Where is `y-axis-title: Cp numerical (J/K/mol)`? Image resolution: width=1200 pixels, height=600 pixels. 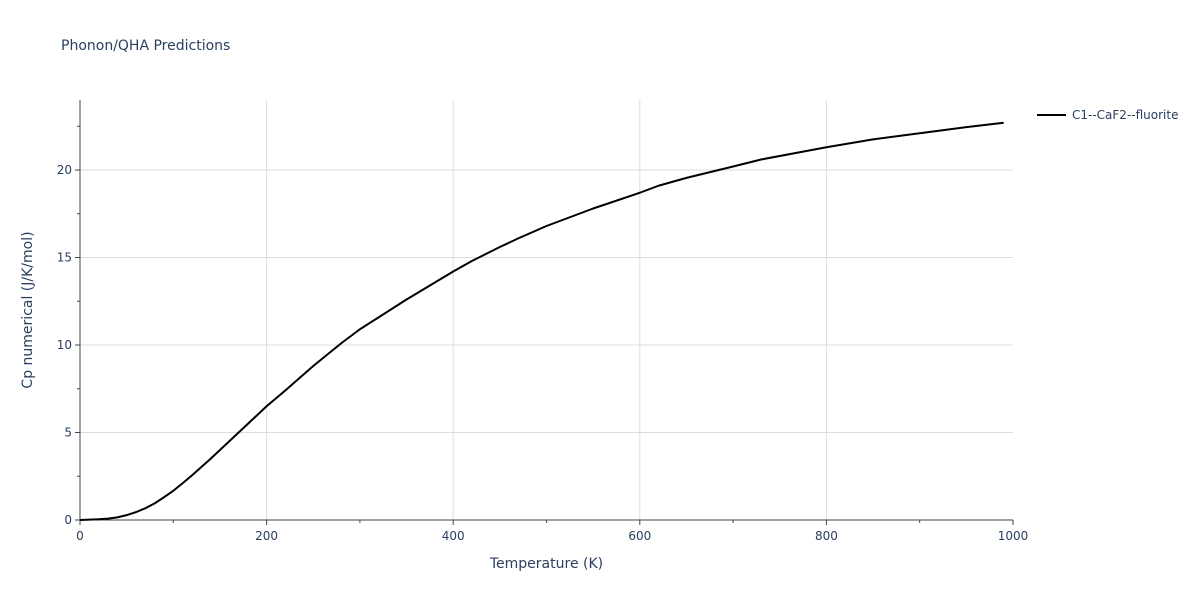
y-axis-title: Cp numerical (J/K/mol) is located at coordinates (28, 309).